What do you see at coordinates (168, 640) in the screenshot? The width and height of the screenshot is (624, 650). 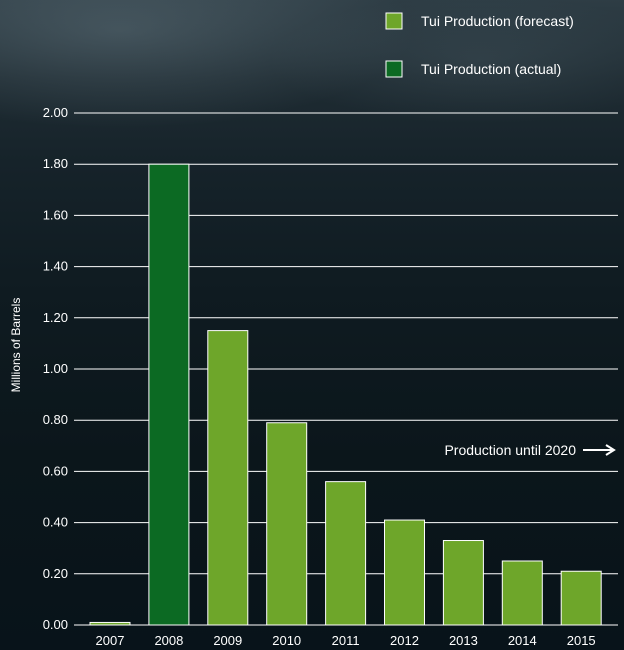 I see `x-tick-label: 2008` at bounding box center [168, 640].